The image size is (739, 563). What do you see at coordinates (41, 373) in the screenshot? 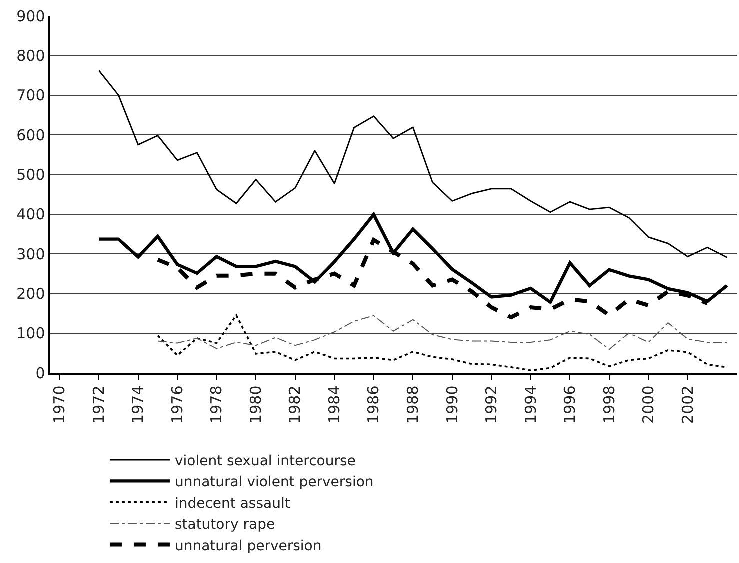
I see `y-tick-label: 0` at bounding box center [41, 373].